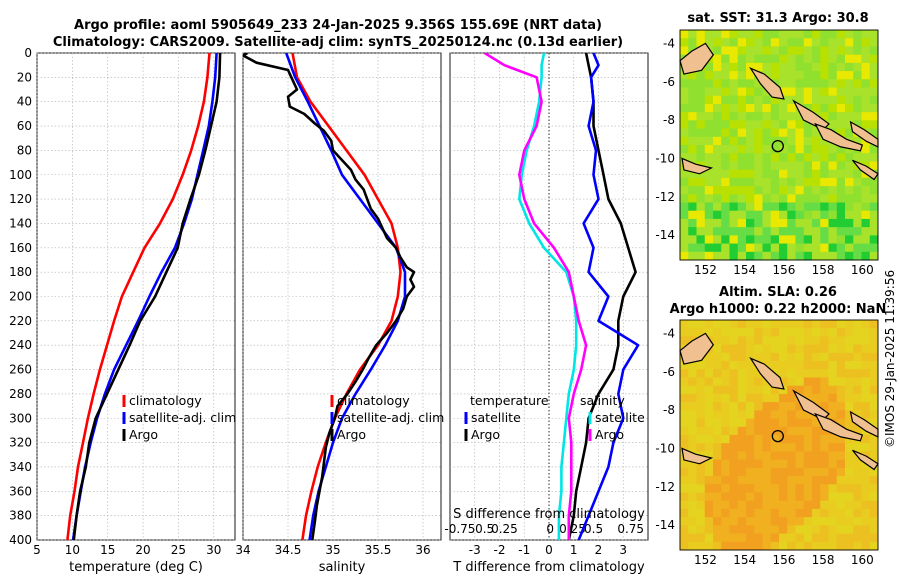 Image resolution: width=900 pixels, height=580 pixels. What do you see at coordinates (28, 53) in the screenshot?
I see `depth-tick-label: 0` at bounding box center [28, 53].